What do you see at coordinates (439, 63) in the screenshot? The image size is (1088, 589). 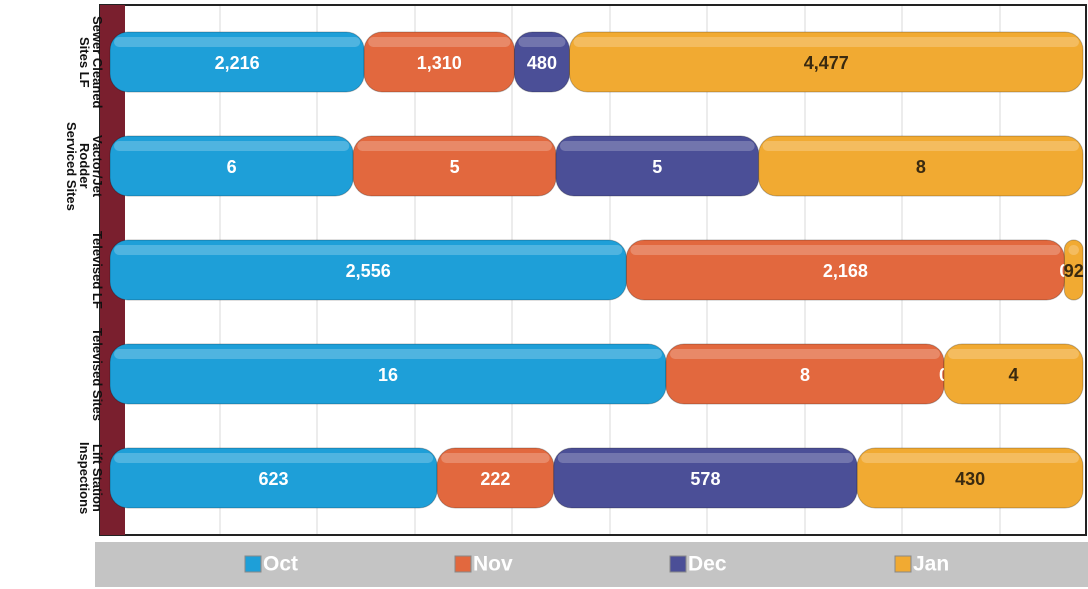 I see `data-label: 1,310` at bounding box center [439, 63].